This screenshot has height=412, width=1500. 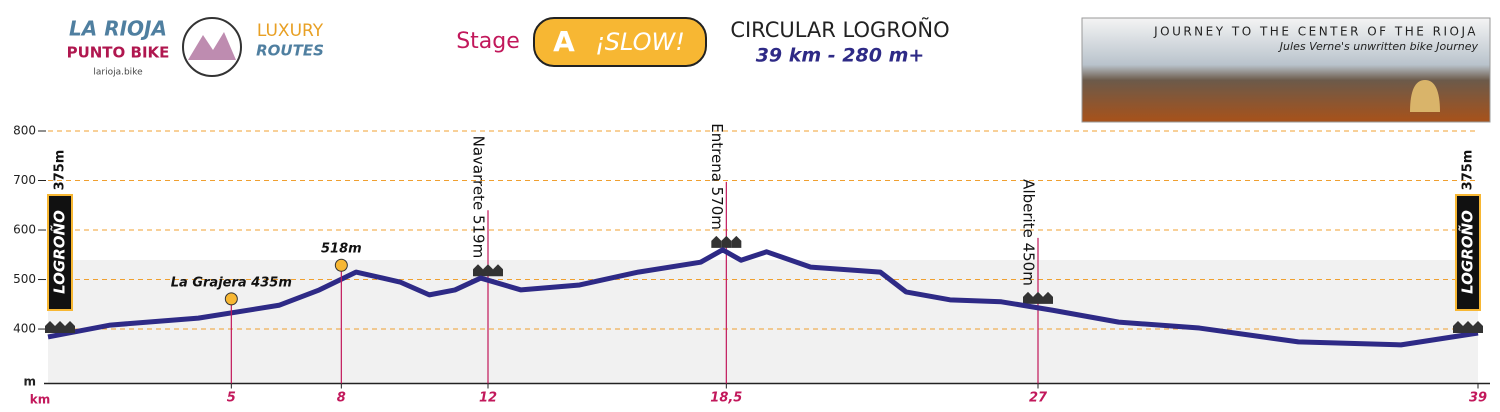 What do you see at coordinates (341, 249) in the screenshot?
I see `pin-label: 518m` at bounding box center [341, 249].